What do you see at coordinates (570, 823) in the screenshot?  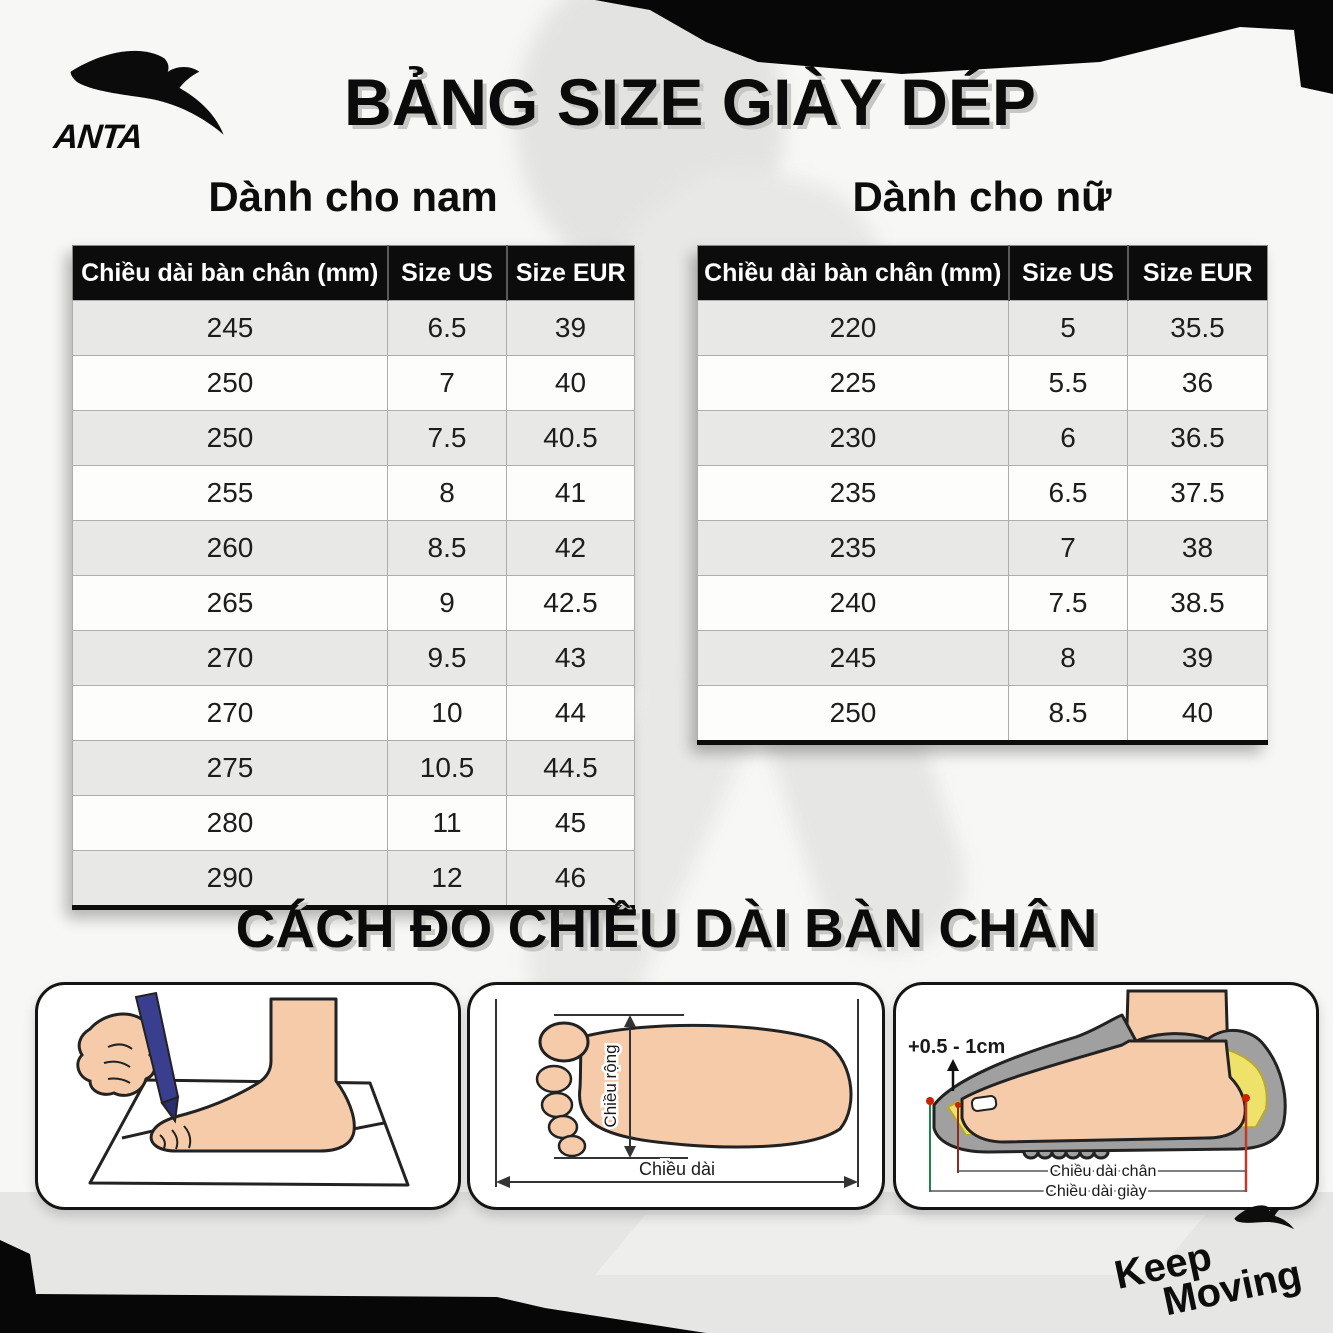 I see `table-cell: 45` at bounding box center [570, 823].